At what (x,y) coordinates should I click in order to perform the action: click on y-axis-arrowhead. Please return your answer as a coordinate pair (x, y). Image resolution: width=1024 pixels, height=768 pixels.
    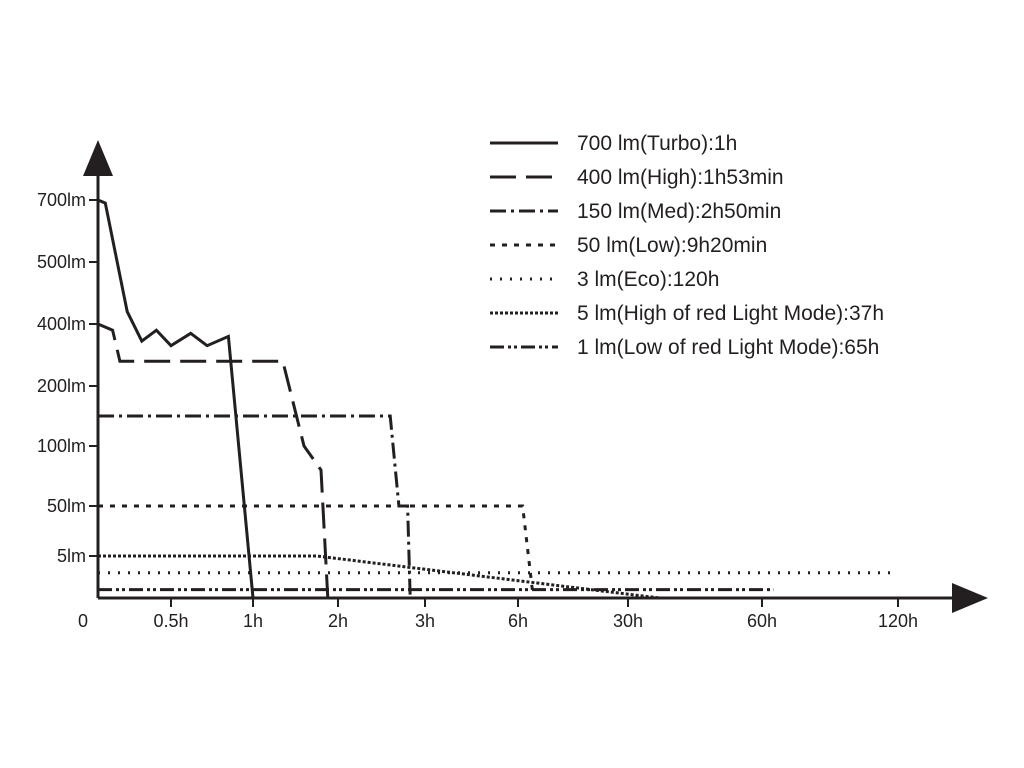
    Looking at the image, I should click on (98, 158).